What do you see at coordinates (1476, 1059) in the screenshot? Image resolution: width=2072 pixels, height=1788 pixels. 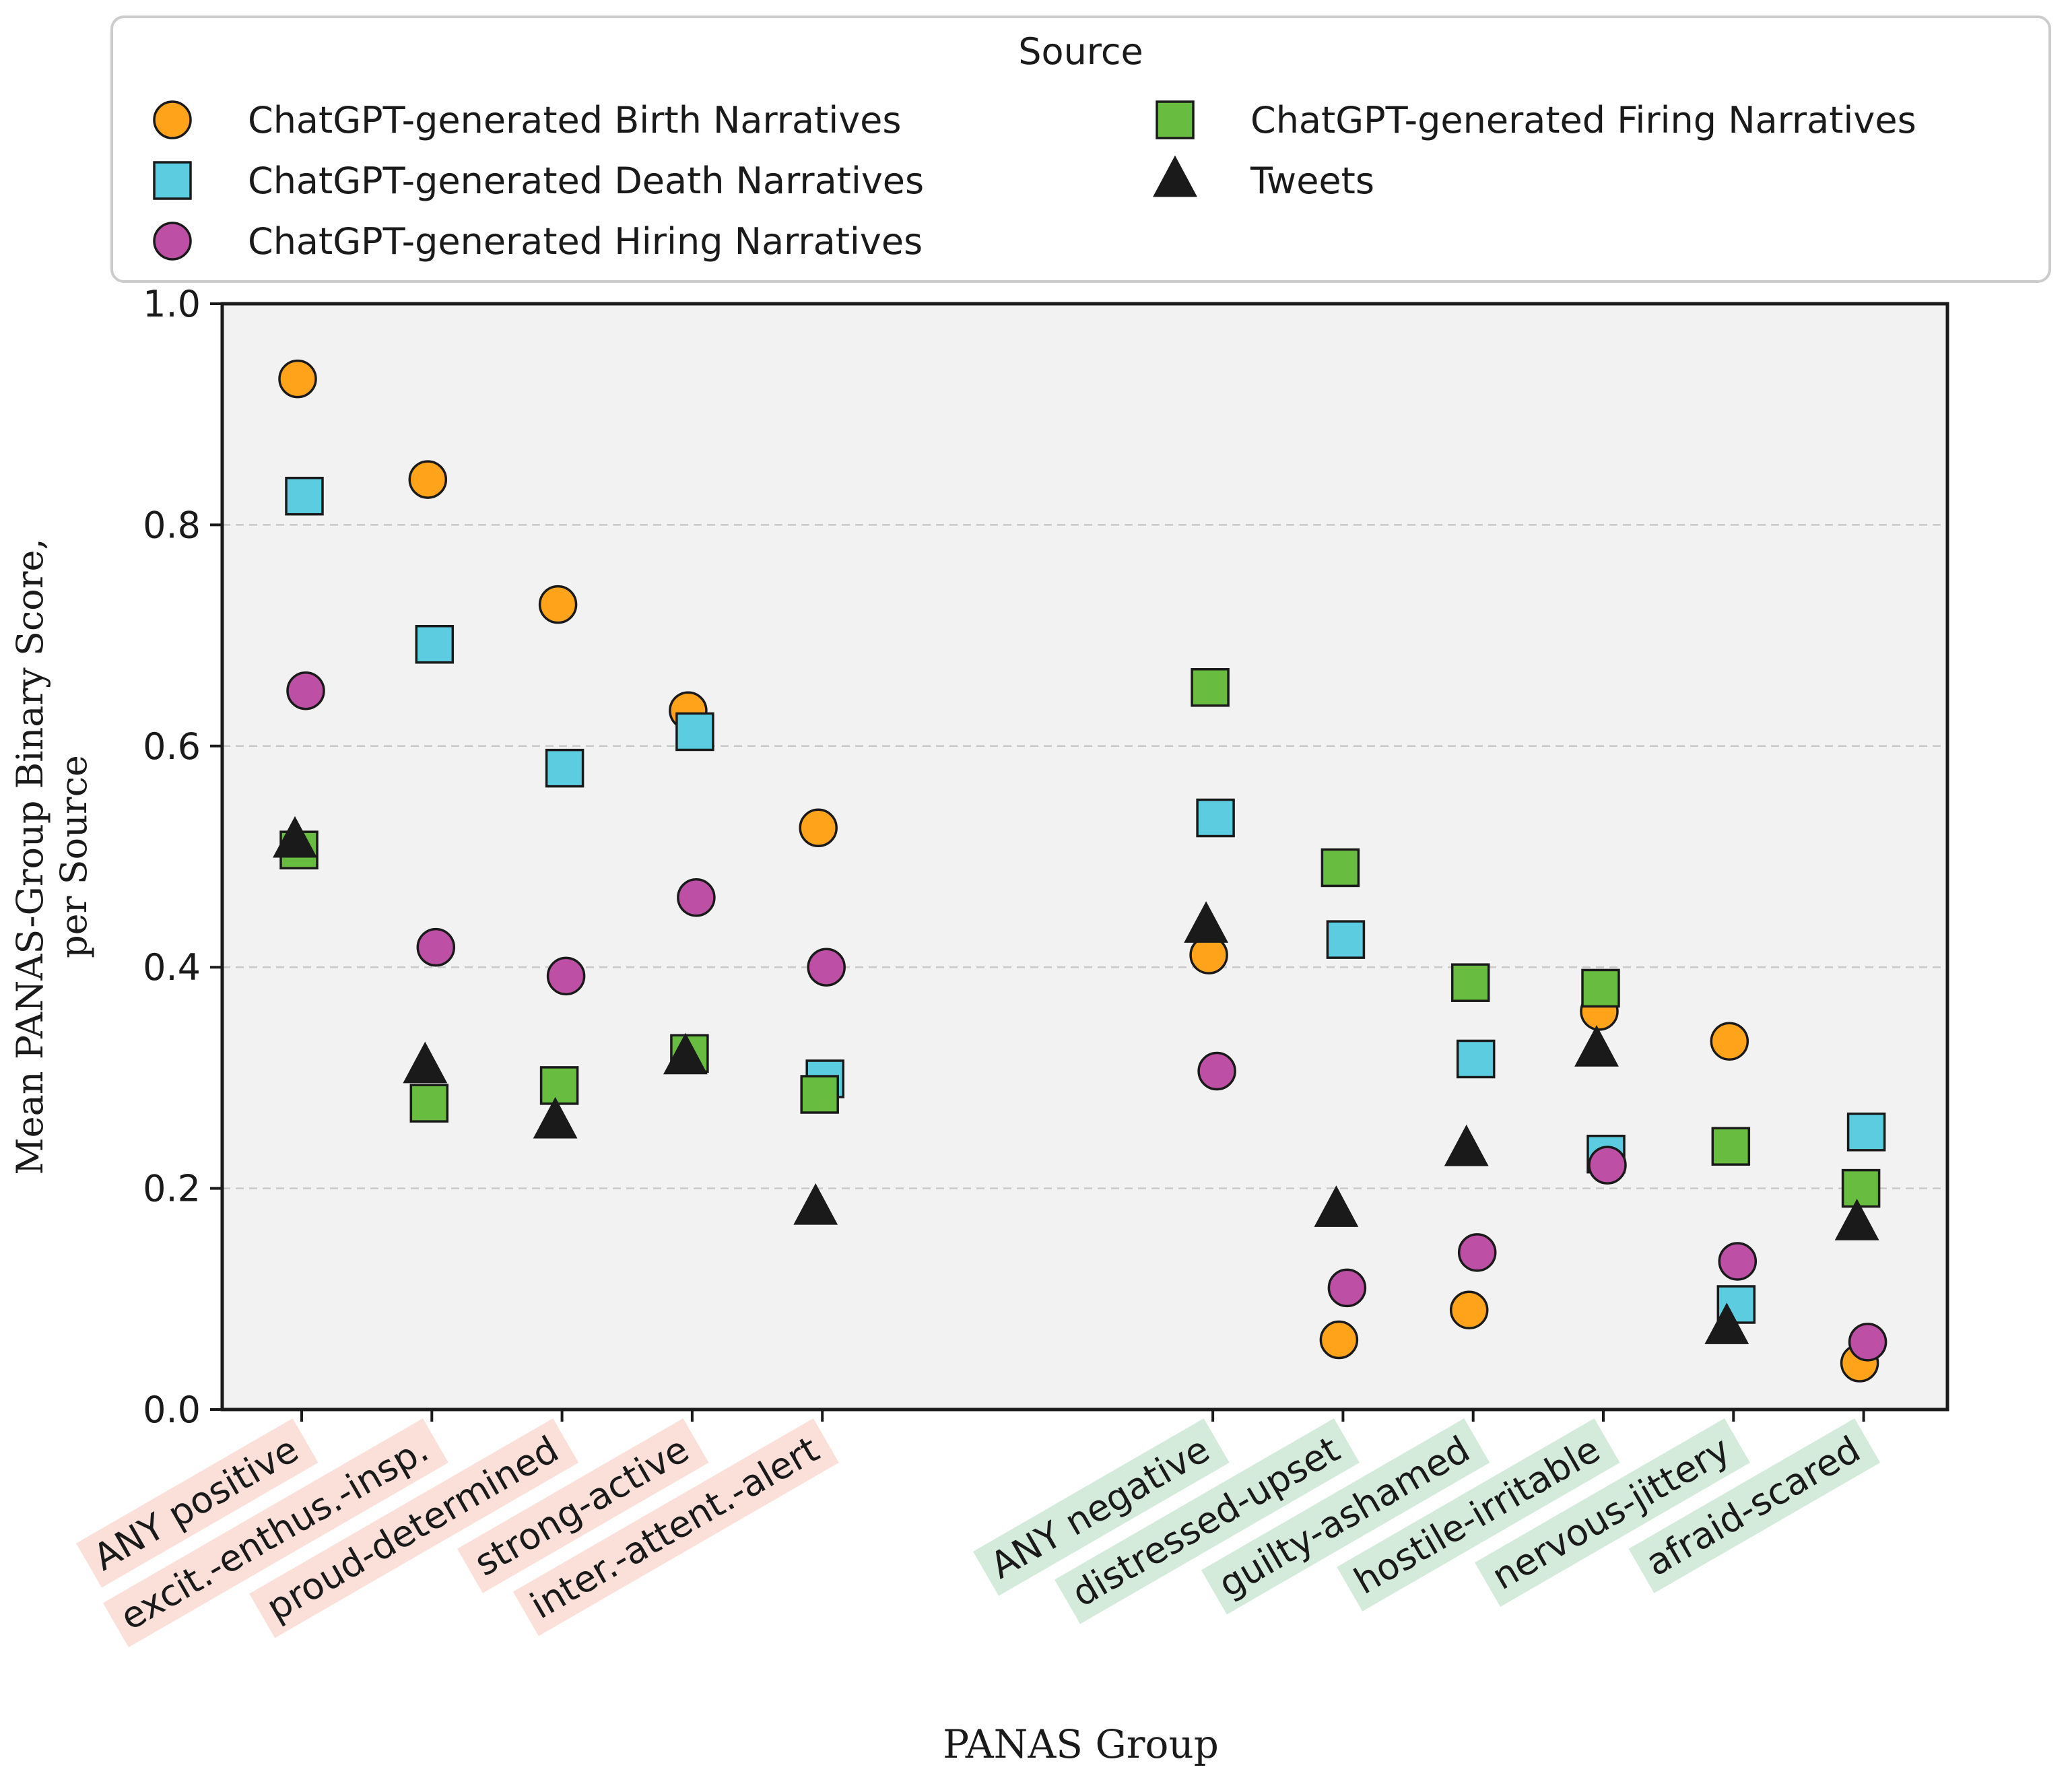 I see `point-chatgpt-generated-death-narratives-guilty-ashamed` at bounding box center [1476, 1059].